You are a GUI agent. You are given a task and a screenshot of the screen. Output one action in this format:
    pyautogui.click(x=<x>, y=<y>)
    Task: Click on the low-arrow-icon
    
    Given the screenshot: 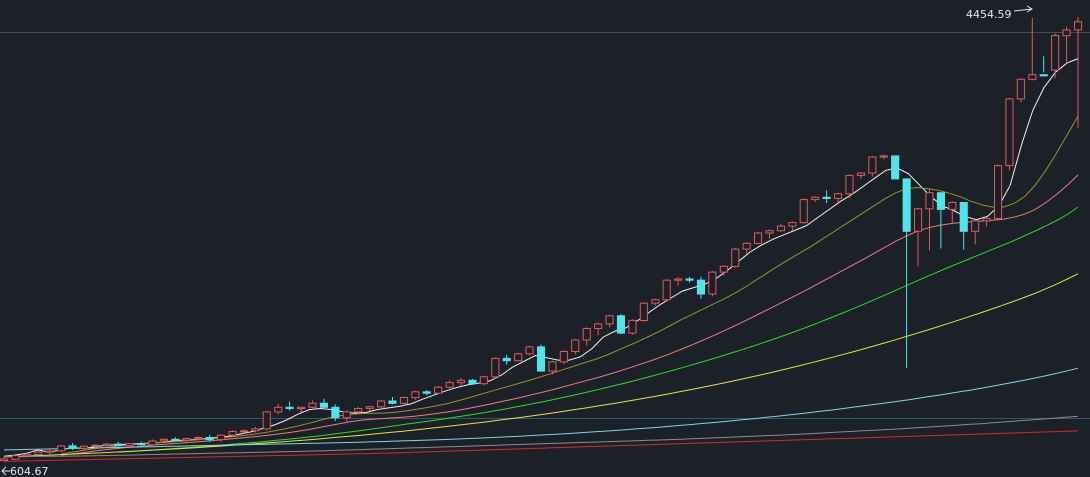 What is the action you would take?
    pyautogui.click(x=5, y=471)
    